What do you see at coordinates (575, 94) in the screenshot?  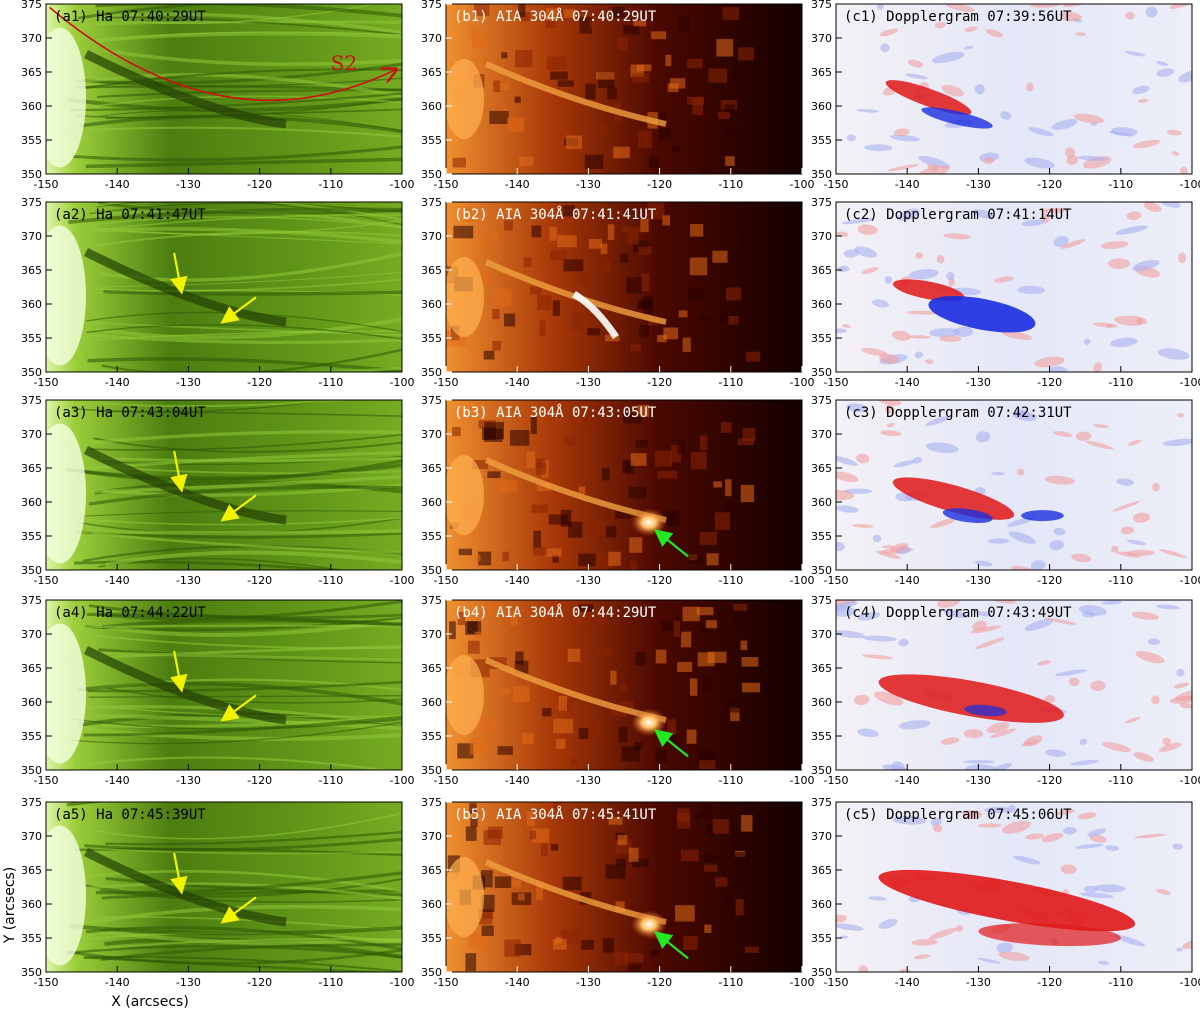 I see `bright-loop` at bounding box center [575, 94].